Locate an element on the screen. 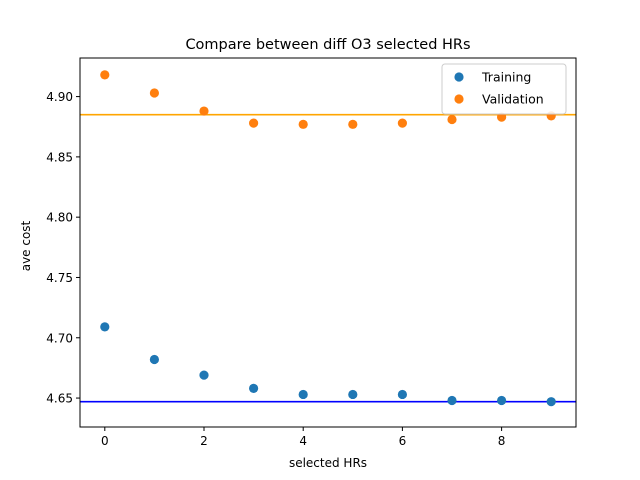  x-tick-label-0: 0 is located at coordinates (105, 441).